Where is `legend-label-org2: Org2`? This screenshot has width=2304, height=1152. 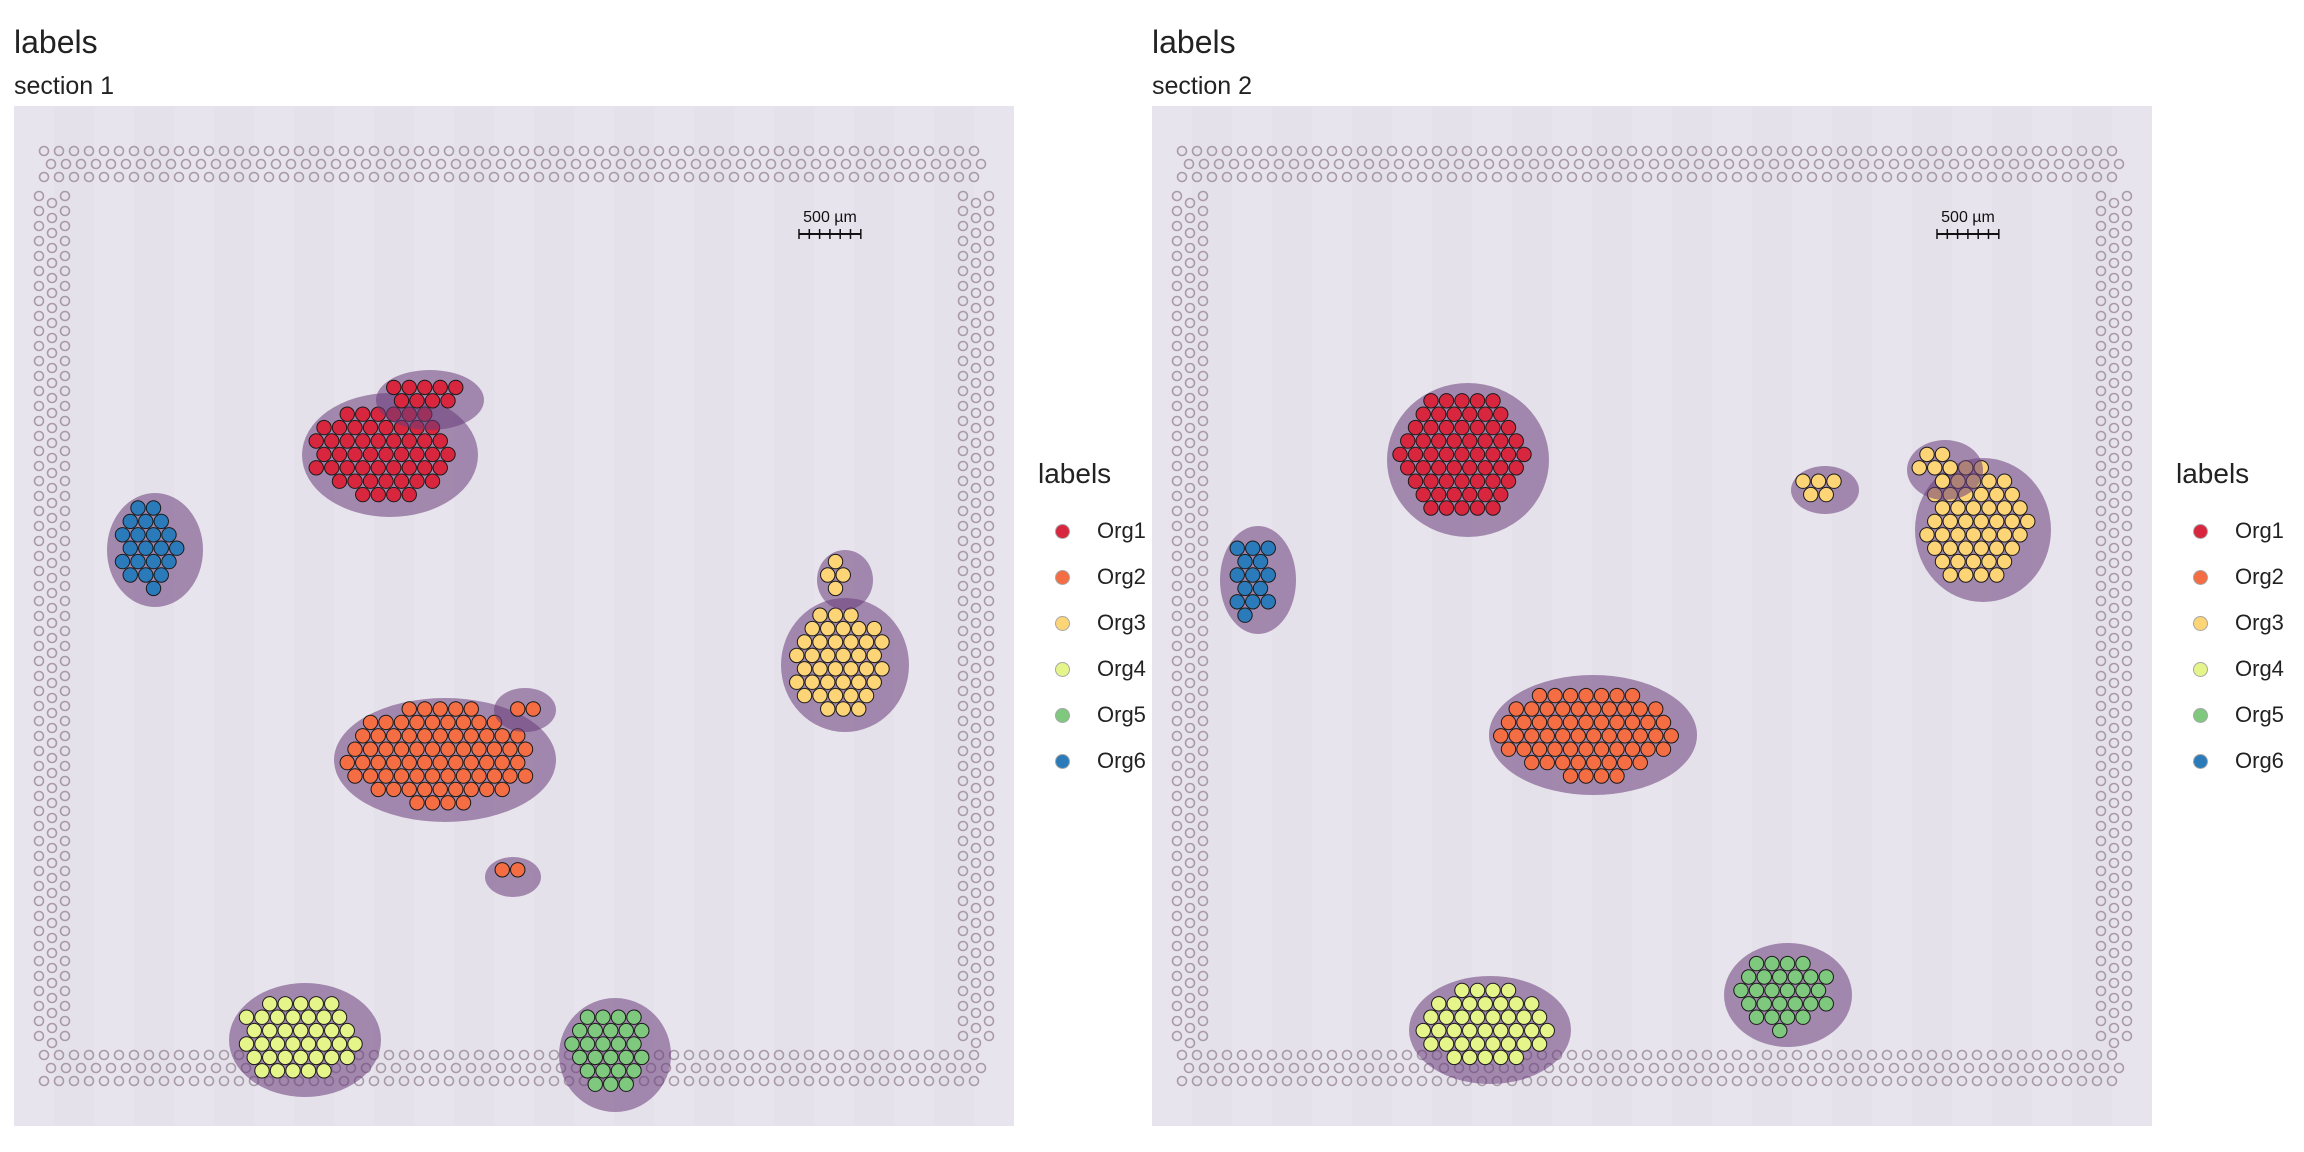
legend-label-org2: Org2 is located at coordinates (1121, 576).